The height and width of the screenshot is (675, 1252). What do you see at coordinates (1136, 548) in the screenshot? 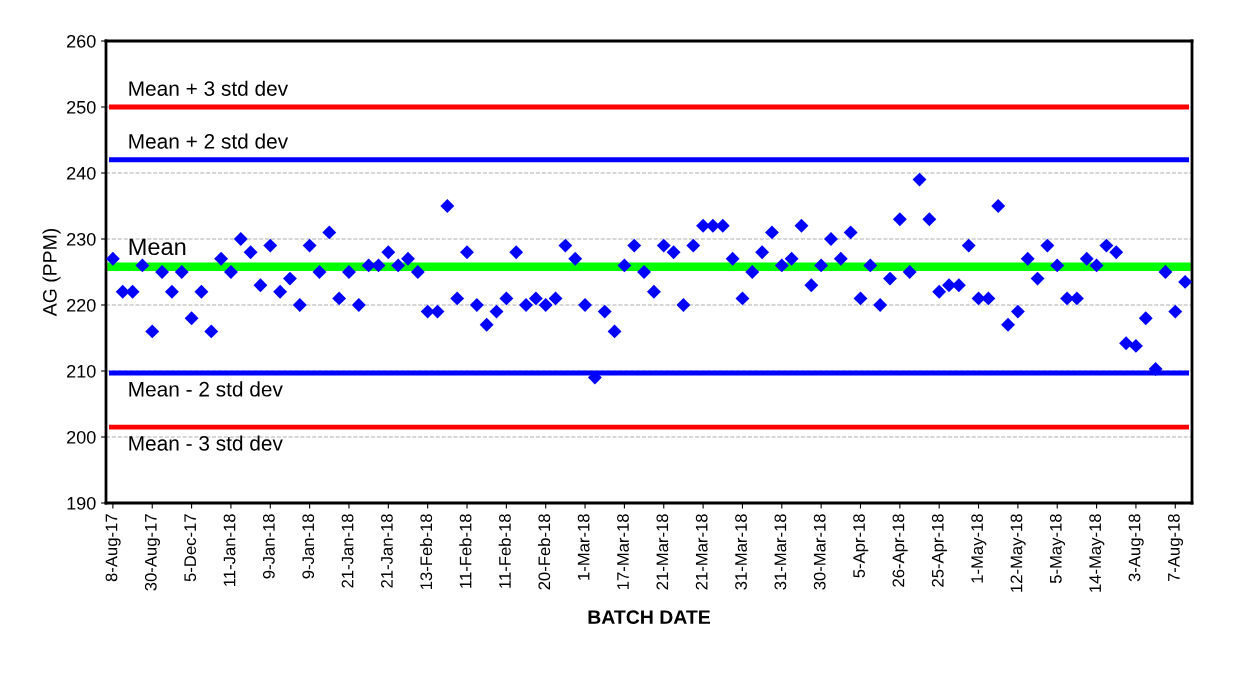
I see `x-tick-label: 3-Aug-18` at bounding box center [1136, 548].